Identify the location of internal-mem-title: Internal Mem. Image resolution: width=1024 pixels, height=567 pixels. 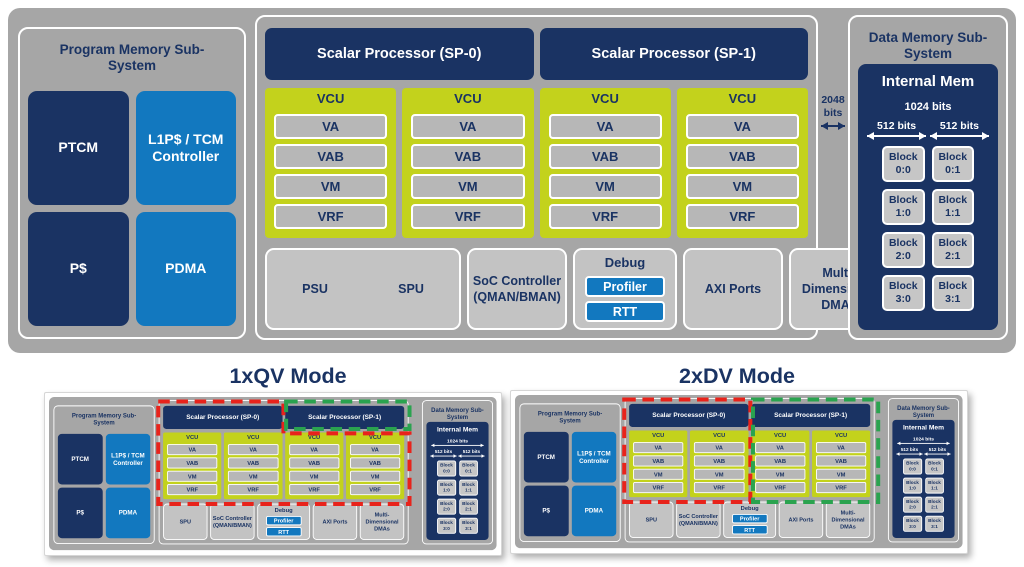
(928, 81).